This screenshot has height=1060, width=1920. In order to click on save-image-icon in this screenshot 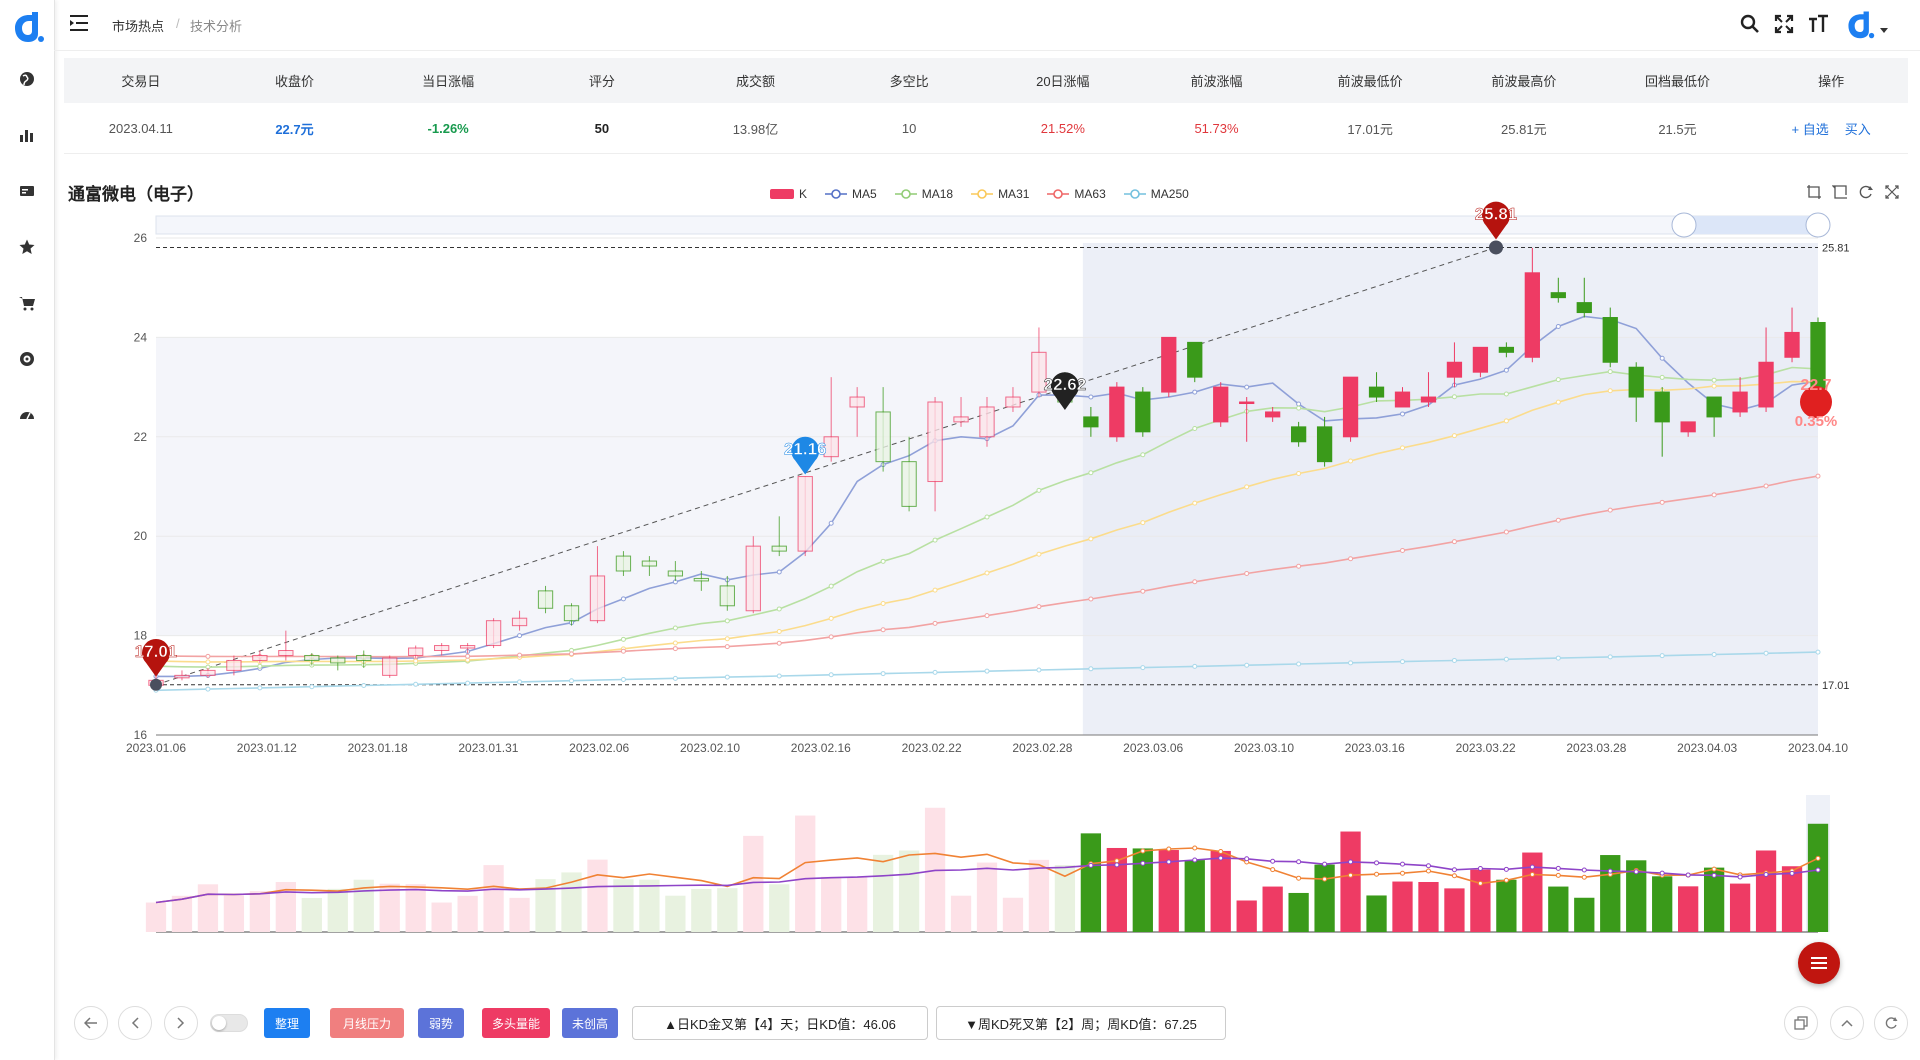, I will do `click(1892, 192)`.